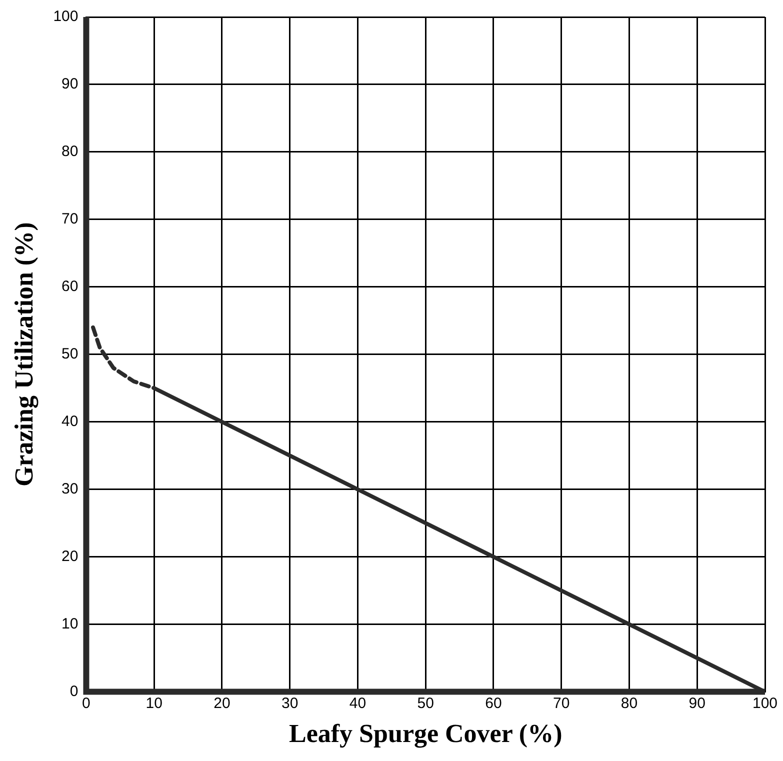 This screenshot has width=783, height=761. I want to click on x-tick-label: 90, so click(697, 703).